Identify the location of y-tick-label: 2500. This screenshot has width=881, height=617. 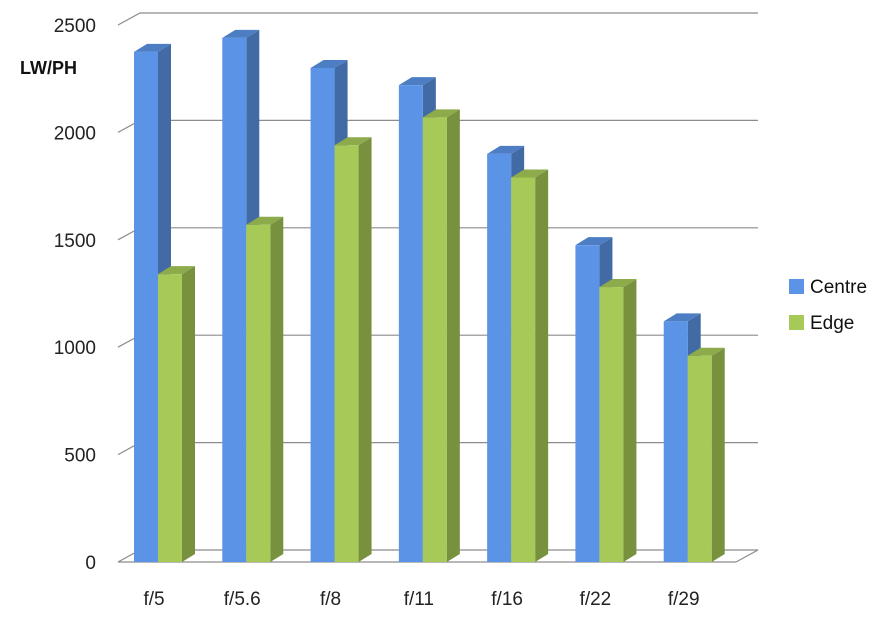
(75, 26).